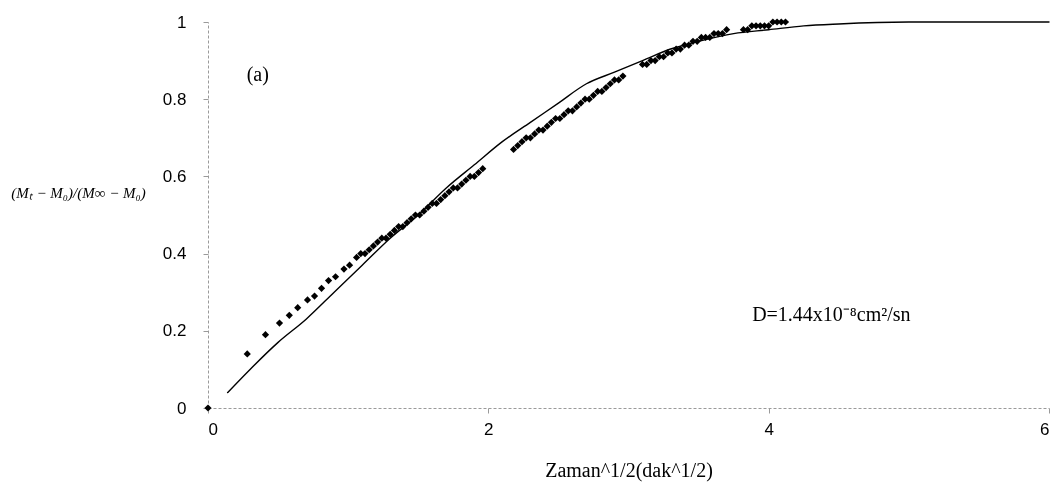  Describe the element at coordinates (78, 193) in the screenshot. I see `y-axis-title: (Mₜ − M₀)/(M∞ − M₀)` at that location.